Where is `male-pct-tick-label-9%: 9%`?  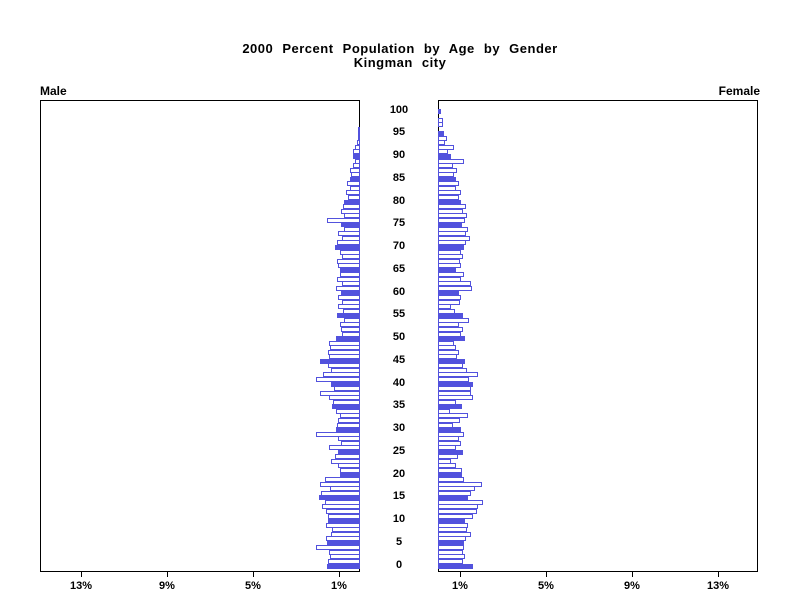
male-pct-tick-label-9%: 9% is located at coordinates (167, 586).